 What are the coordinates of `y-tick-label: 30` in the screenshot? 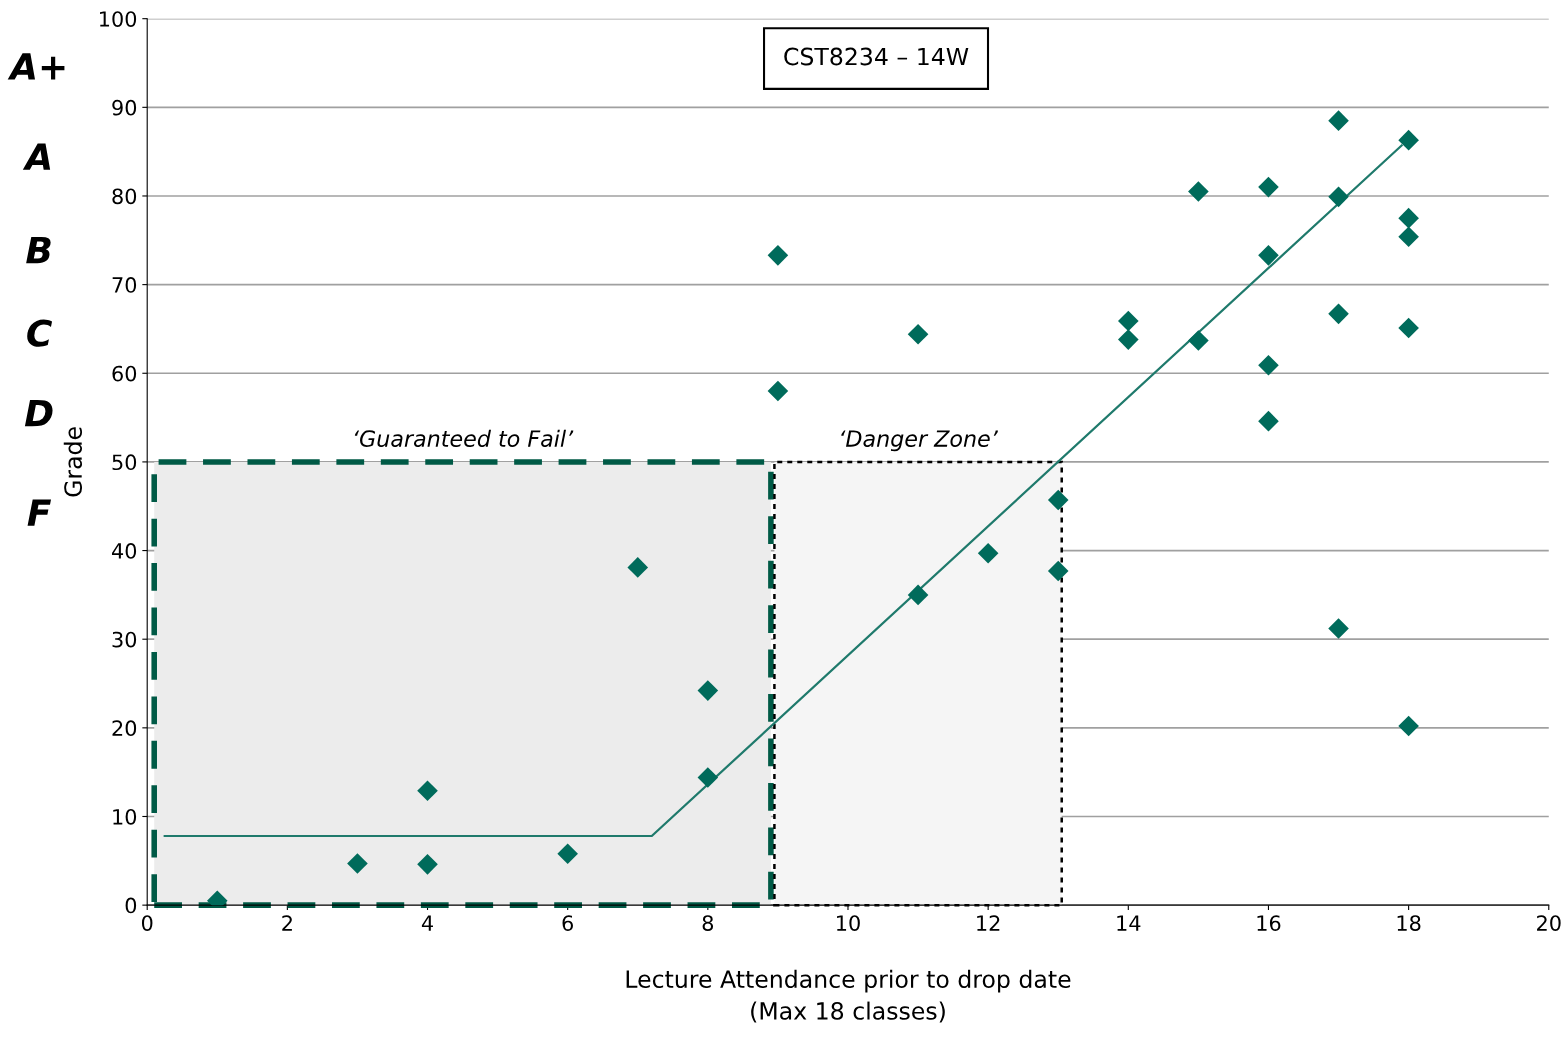 It's located at (124, 639).